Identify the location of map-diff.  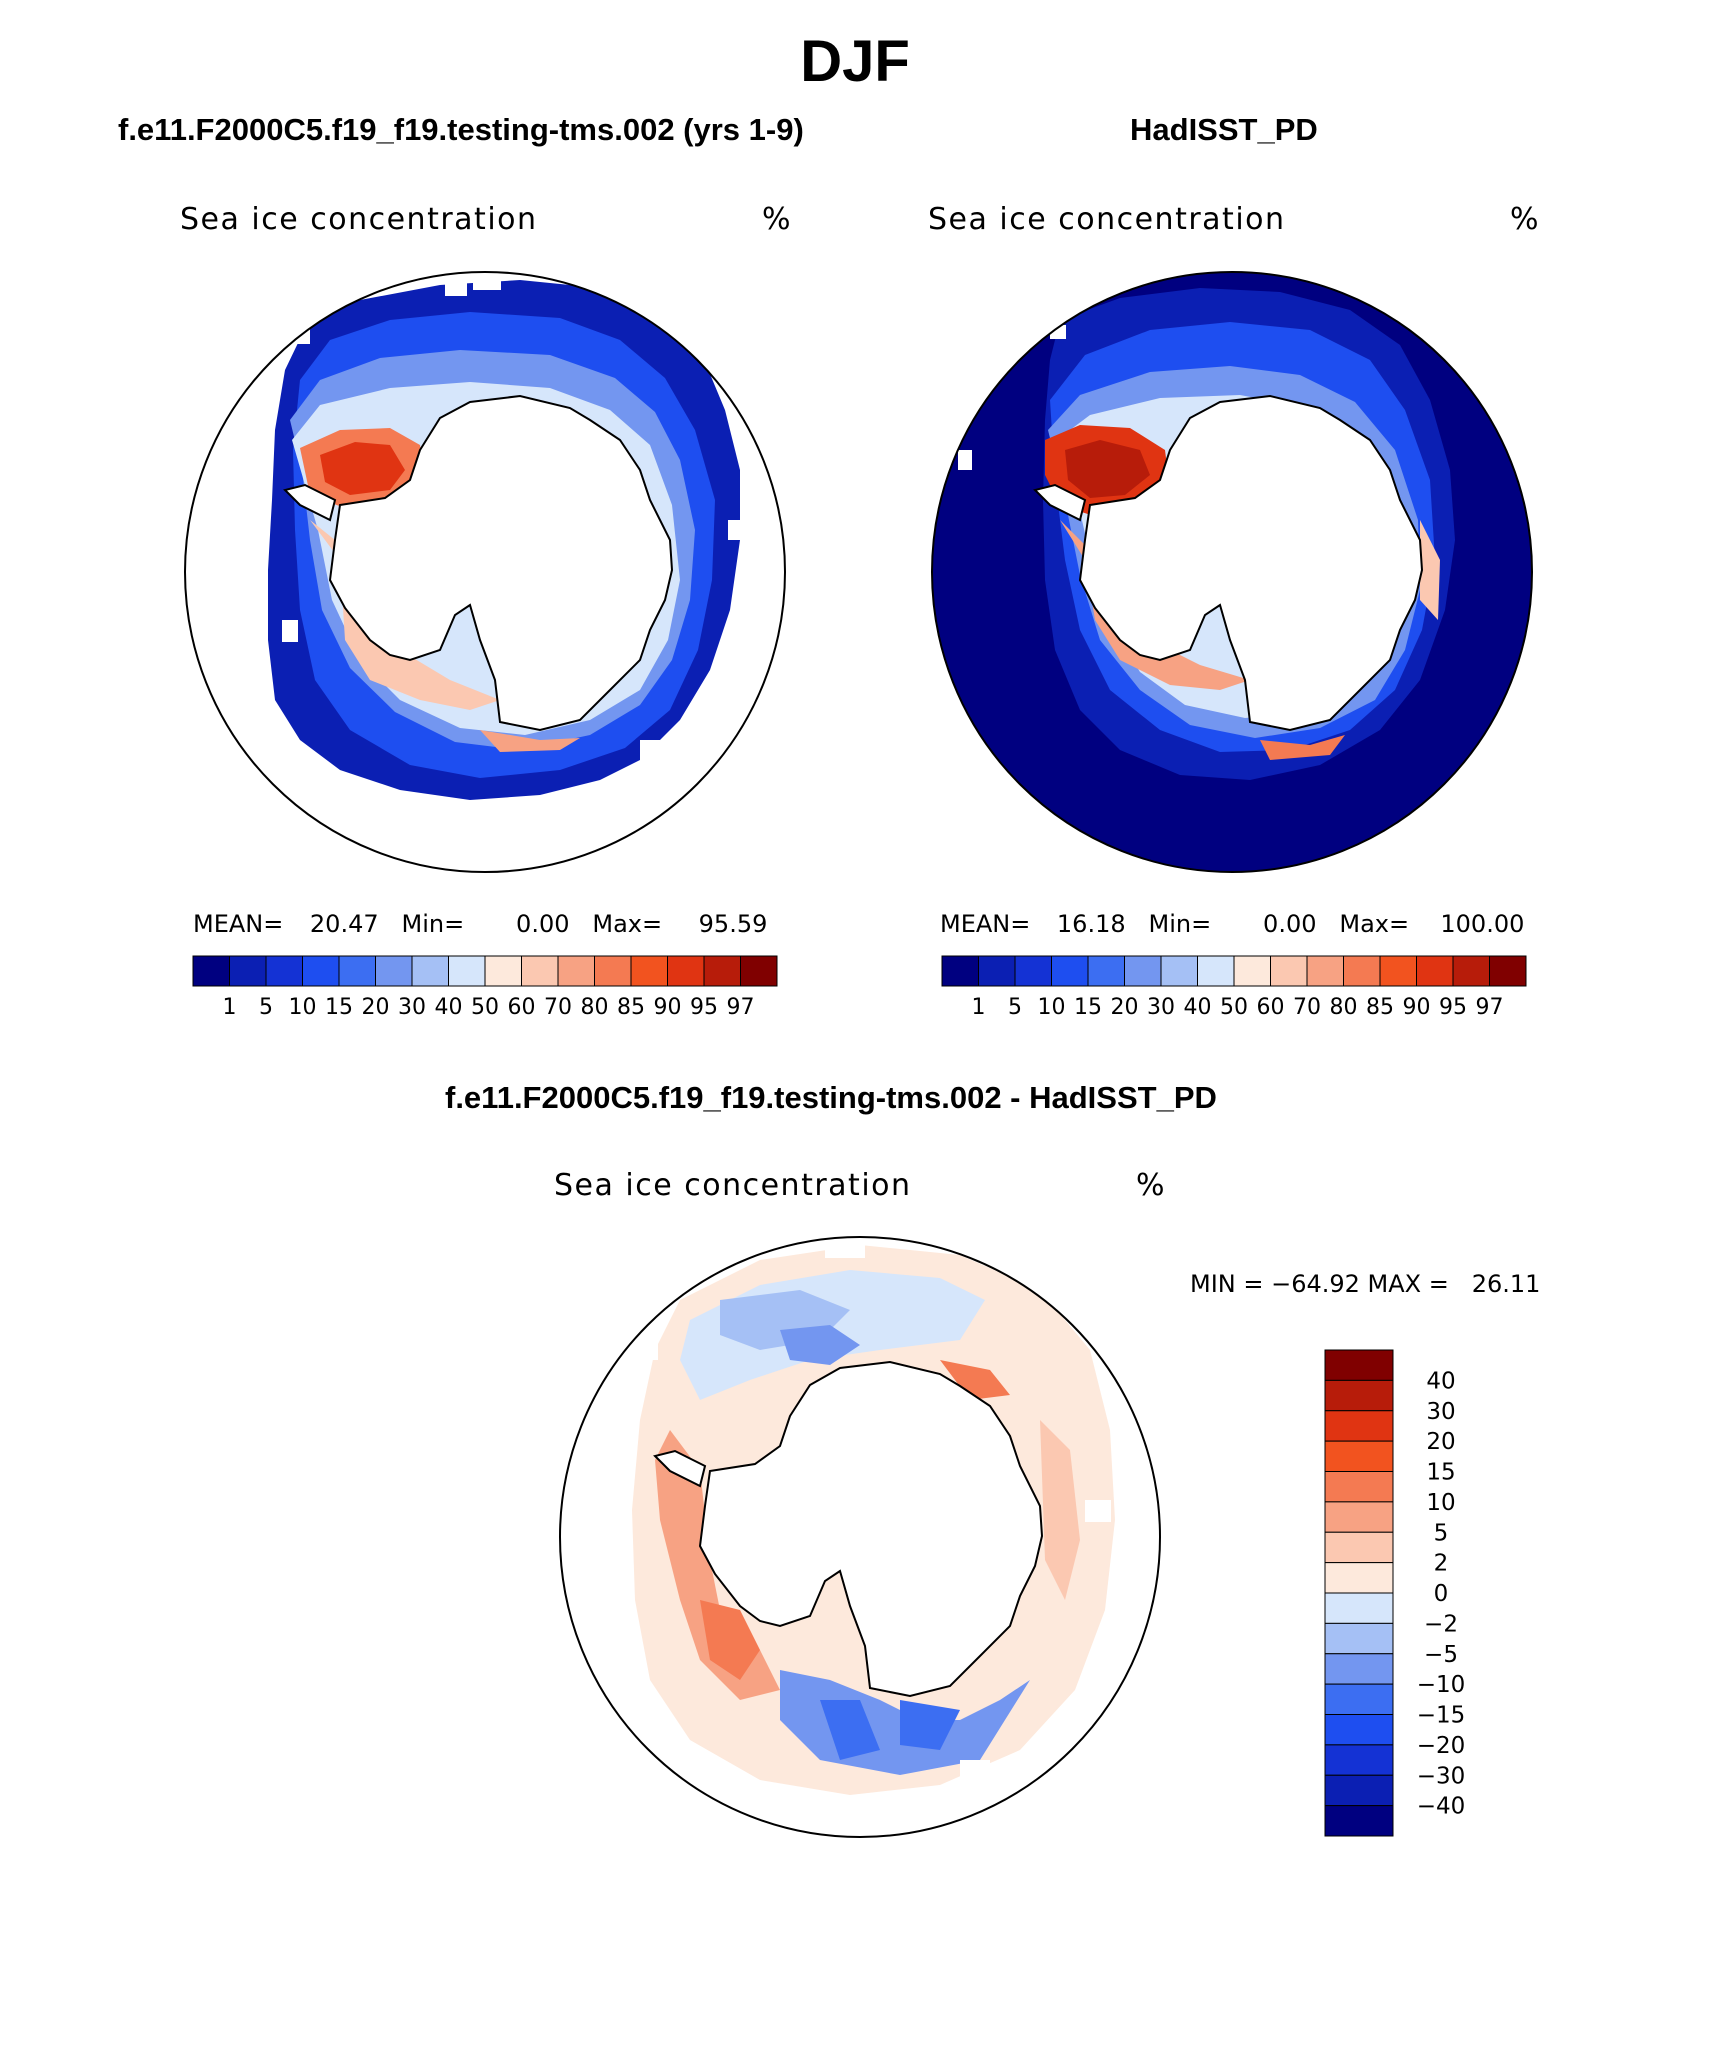
(860, 1537).